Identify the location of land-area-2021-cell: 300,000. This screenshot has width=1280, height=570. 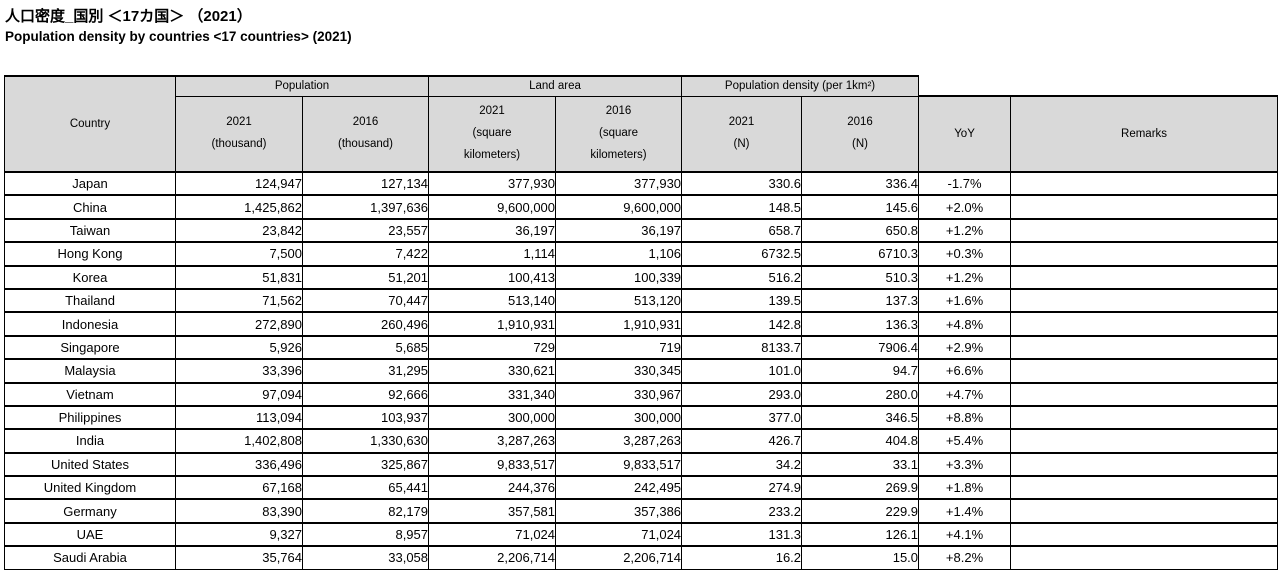
(492, 417).